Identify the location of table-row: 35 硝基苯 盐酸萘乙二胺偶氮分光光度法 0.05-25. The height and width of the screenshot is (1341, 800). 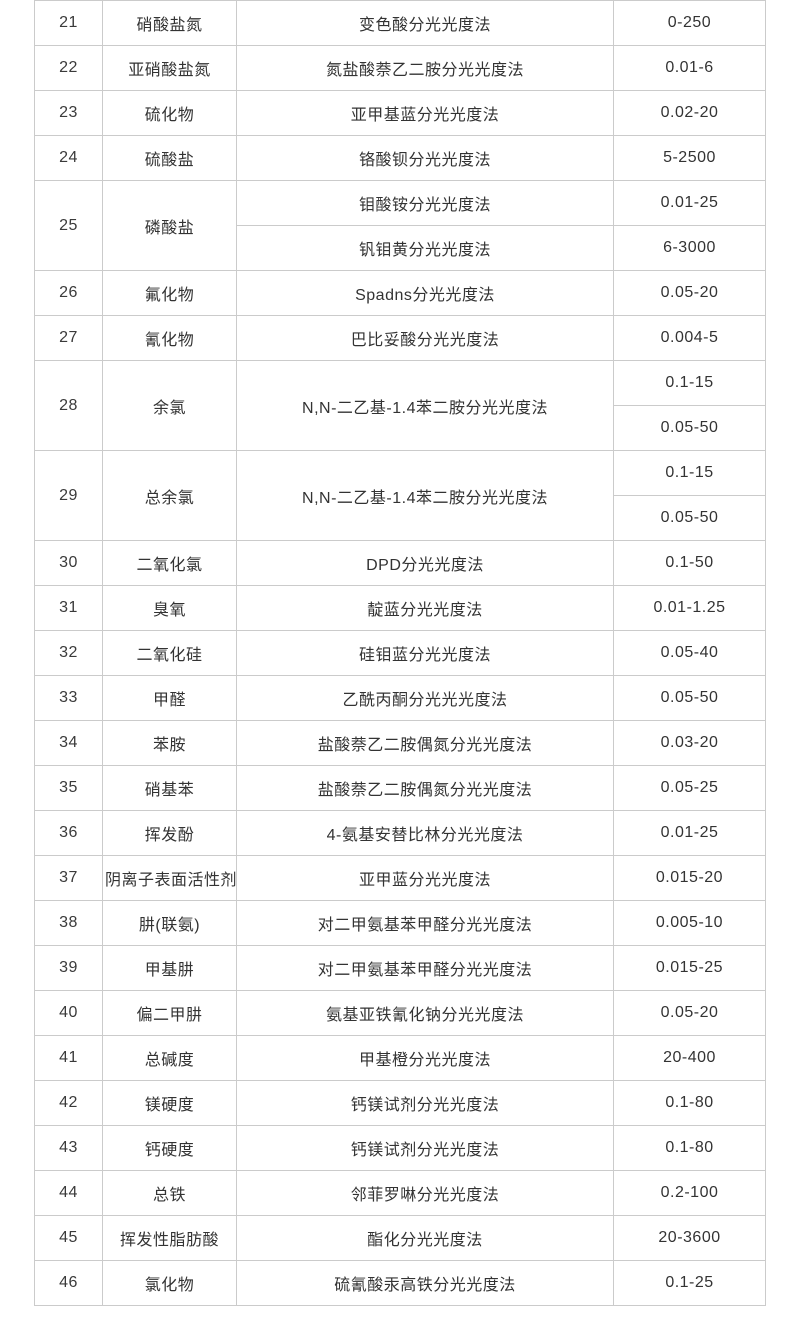
(400, 788).